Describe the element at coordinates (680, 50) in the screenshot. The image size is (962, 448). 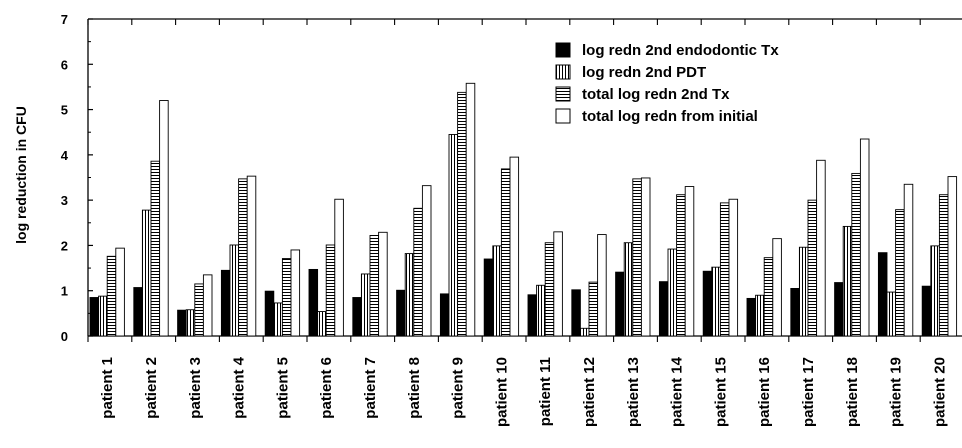
I see `legend-label: log redn 2nd endodontic Tx` at that location.